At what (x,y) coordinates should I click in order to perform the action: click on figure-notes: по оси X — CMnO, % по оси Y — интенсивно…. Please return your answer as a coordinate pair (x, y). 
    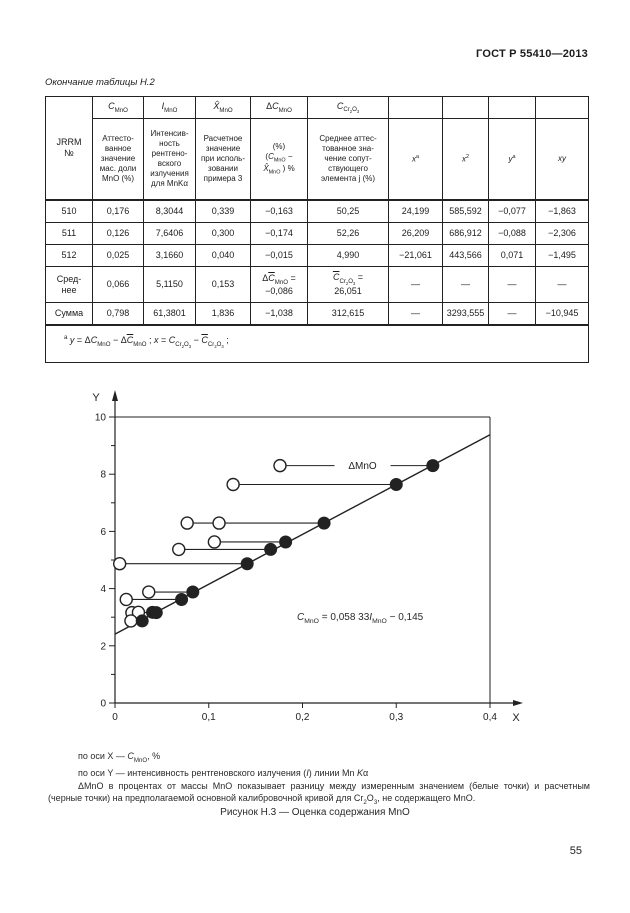
    Looking at the image, I should click on (319, 780).